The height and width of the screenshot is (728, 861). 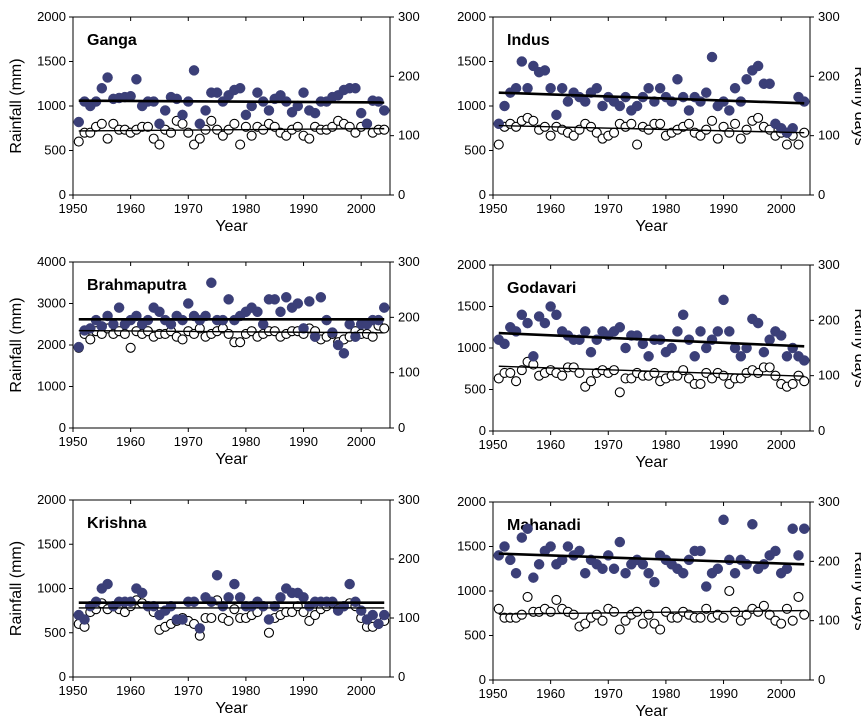 What do you see at coordinates (188, 441) in the screenshot?
I see `x-tick-label: 1970` at bounding box center [188, 441].